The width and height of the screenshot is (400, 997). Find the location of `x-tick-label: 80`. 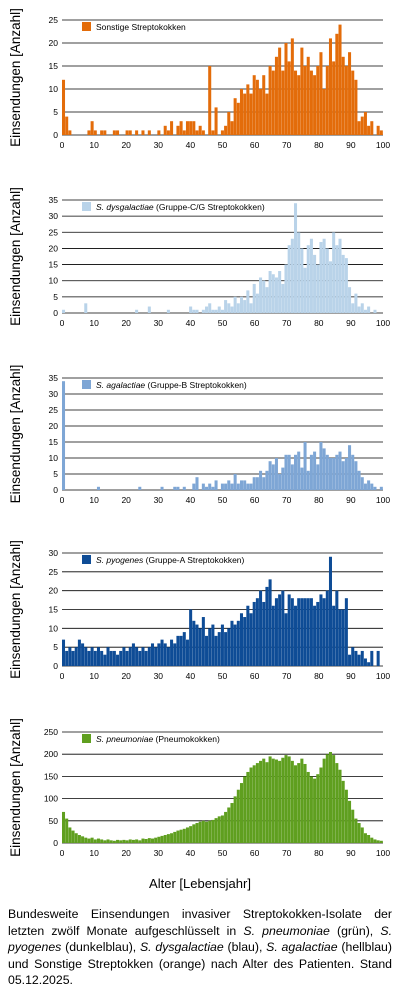

x-tick-label: 80 is located at coordinates (319, 323).